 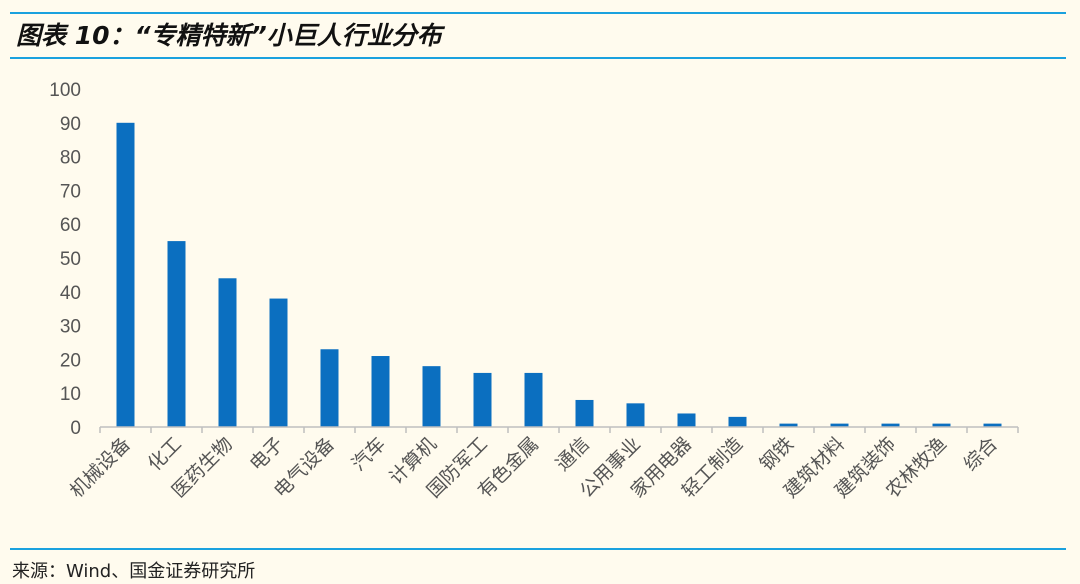 I want to click on footer-rule, so click(x=538, y=549).